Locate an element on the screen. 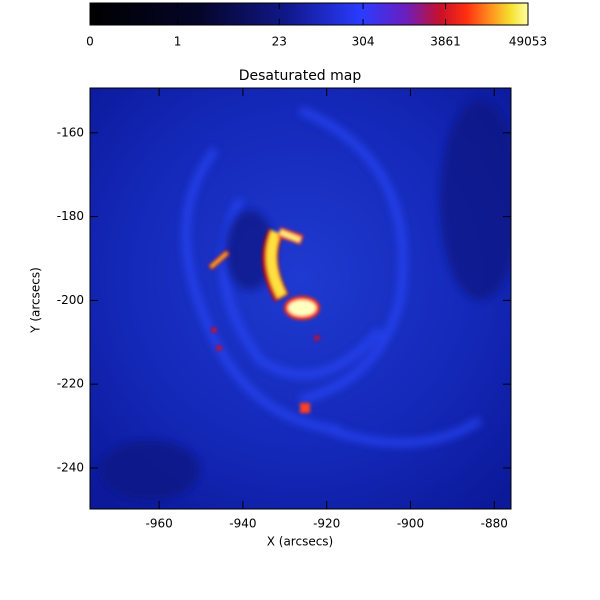 This screenshot has height=600, width=600. colorbar-tick-label: 23 is located at coordinates (279, 42).